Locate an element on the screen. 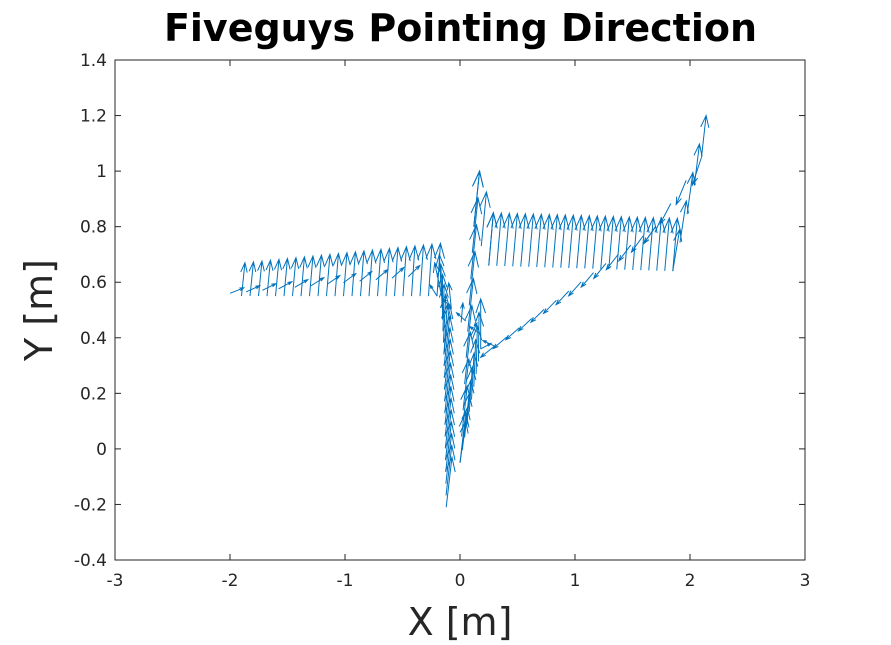 This screenshot has width=891, height=645. y-tick-label: 1.2 is located at coordinates (93, 117).